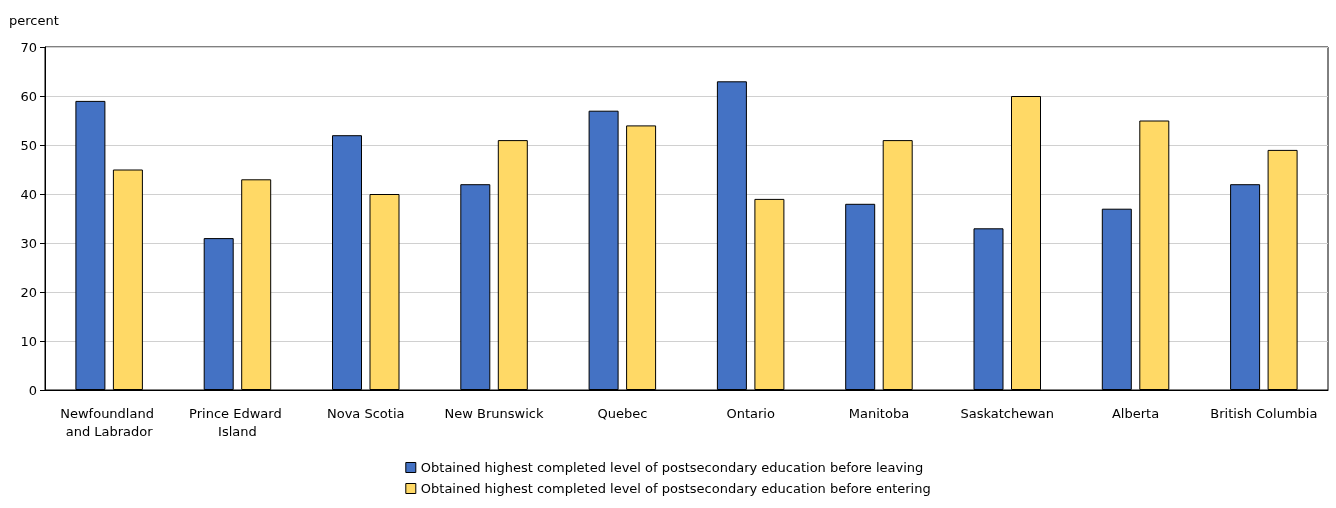 Image resolution: width=1336 pixels, height=508 pixels. What do you see at coordinates (28, 47) in the screenshot?
I see `y-tick-label: 70` at bounding box center [28, 47].